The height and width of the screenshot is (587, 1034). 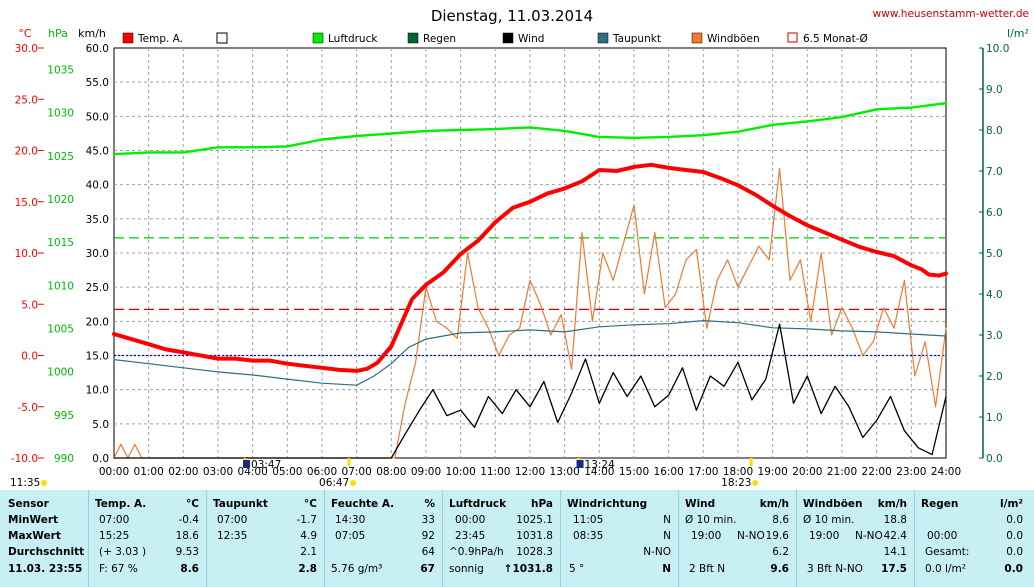 I want to click on temp-current-note: F: 67 %, so click(x=118, y=569).